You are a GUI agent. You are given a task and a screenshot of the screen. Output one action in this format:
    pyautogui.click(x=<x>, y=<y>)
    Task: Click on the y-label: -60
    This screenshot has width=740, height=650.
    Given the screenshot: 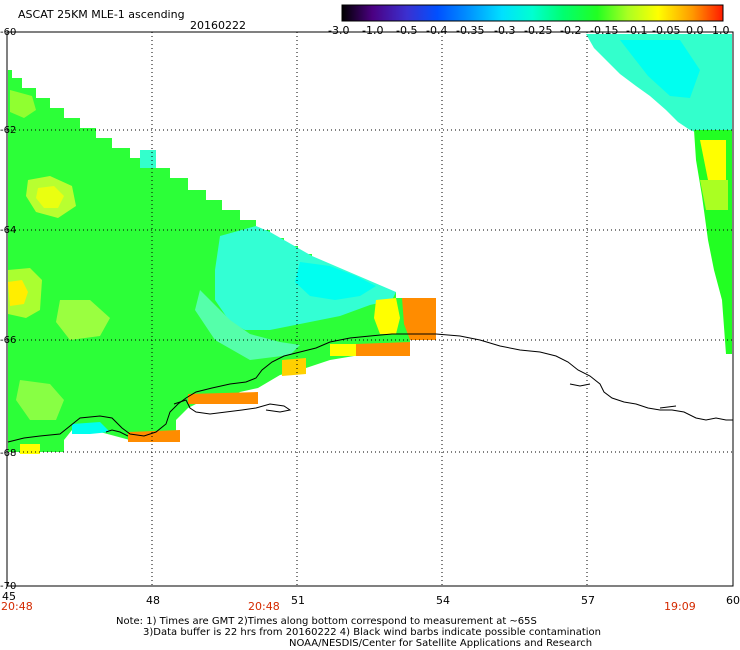 What is the action you would take?
    pyautogui.click(x=8, y=32)
    